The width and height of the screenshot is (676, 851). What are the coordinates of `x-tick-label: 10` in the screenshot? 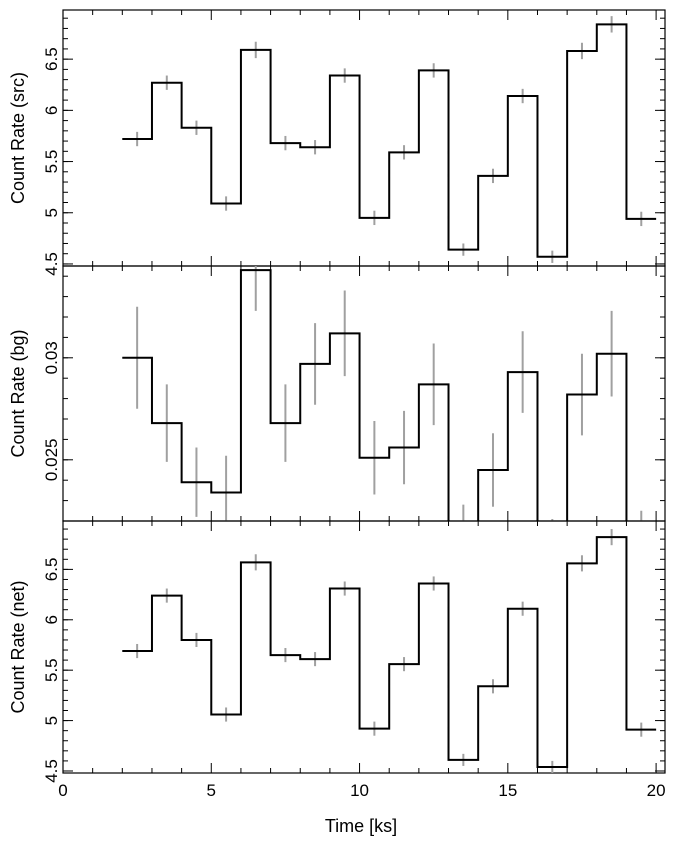 It's located at (359, 790).